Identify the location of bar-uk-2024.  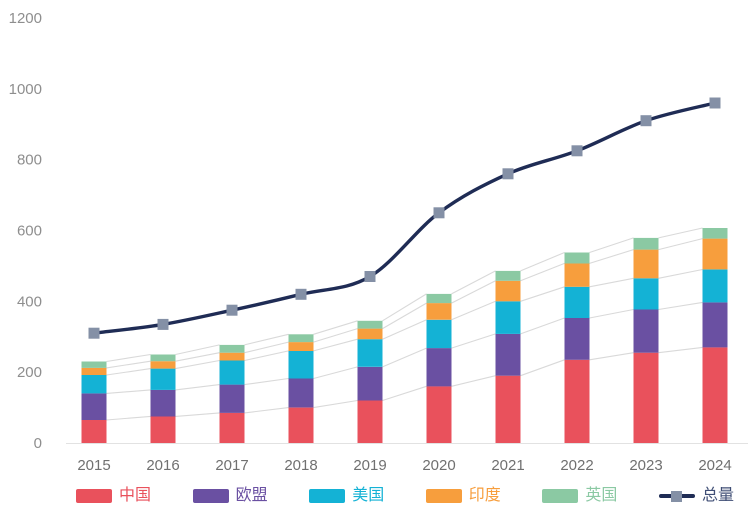
(715, 233).